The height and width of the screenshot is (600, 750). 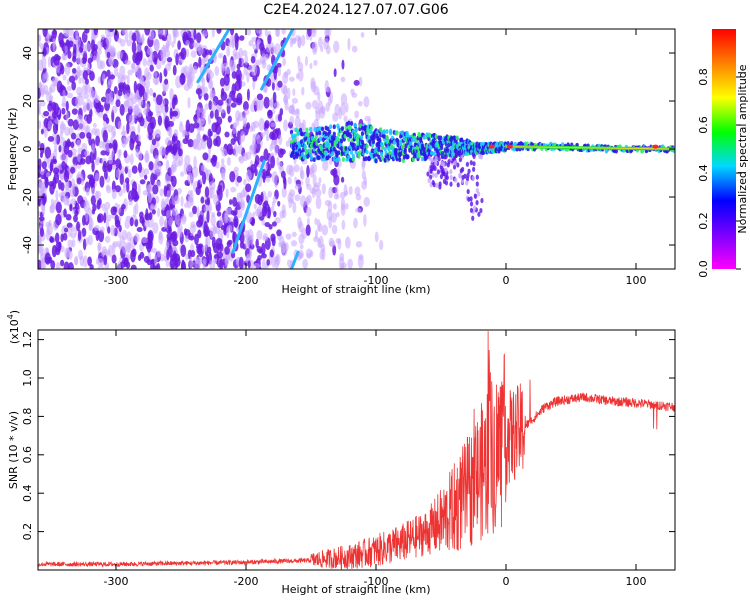 What do you see at coordinates (13, 327) in the screenshot?
I see `snr-scale-label: (x104)` at bounding box center [13, 327].